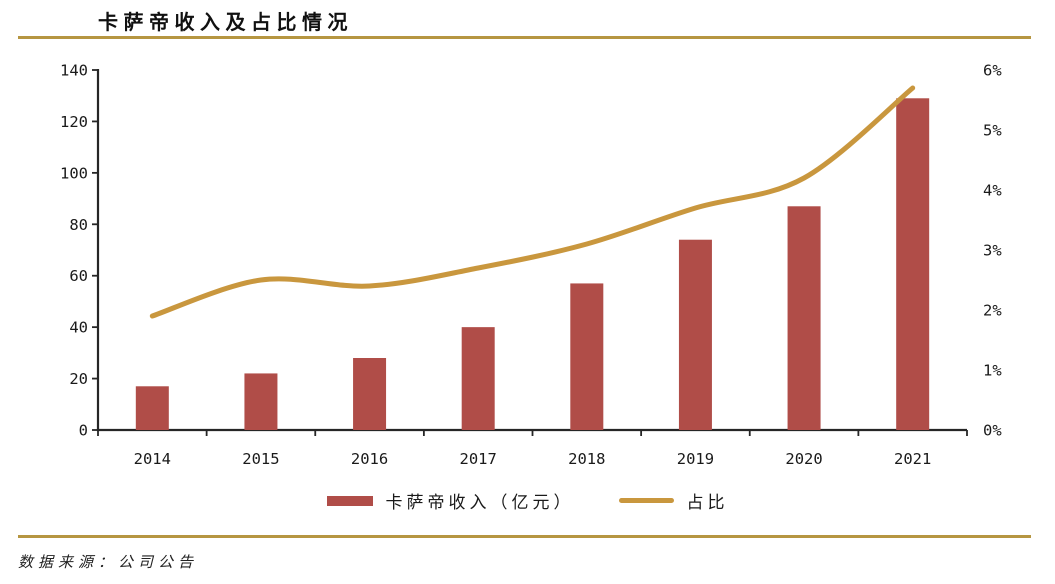 This screenshot has width=1055, height=584. Describe the element at coordinates (152, 459) in the screenshot. I see `x-axis-label-2014: 2014` at that location.